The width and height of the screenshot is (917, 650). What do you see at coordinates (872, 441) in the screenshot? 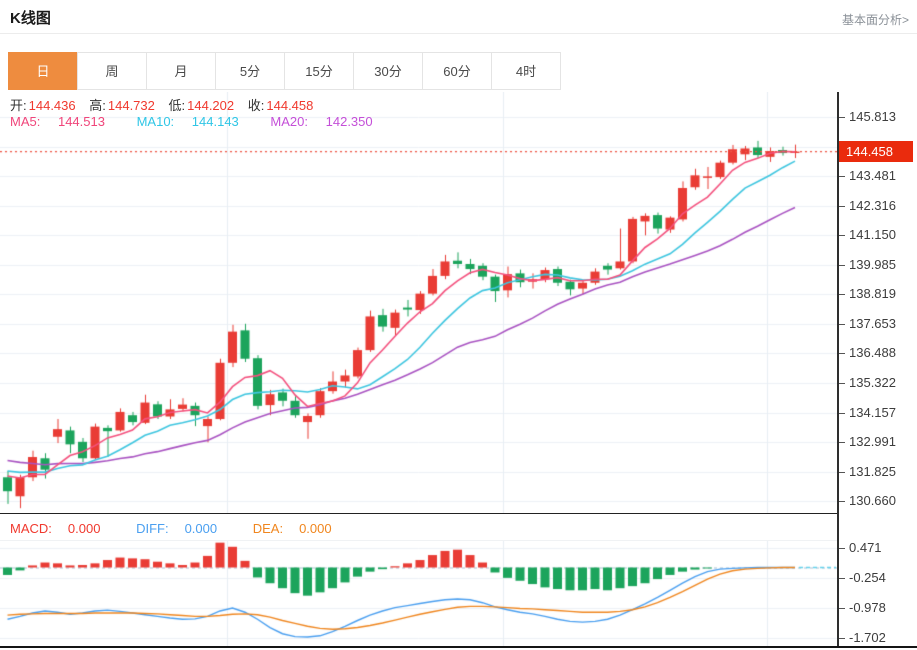
I see `price-tick-label: 132.991` at bounding box center [872, 441].